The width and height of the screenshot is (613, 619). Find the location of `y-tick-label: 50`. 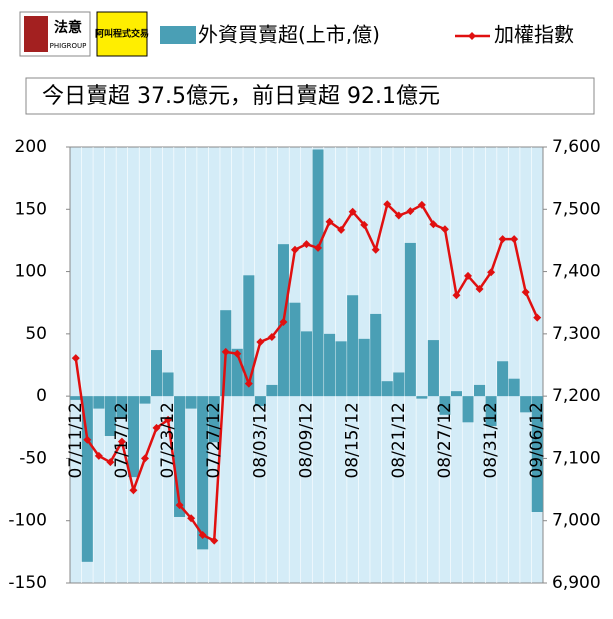

y-tick-label: 50 is located at coordinates (36, 334).